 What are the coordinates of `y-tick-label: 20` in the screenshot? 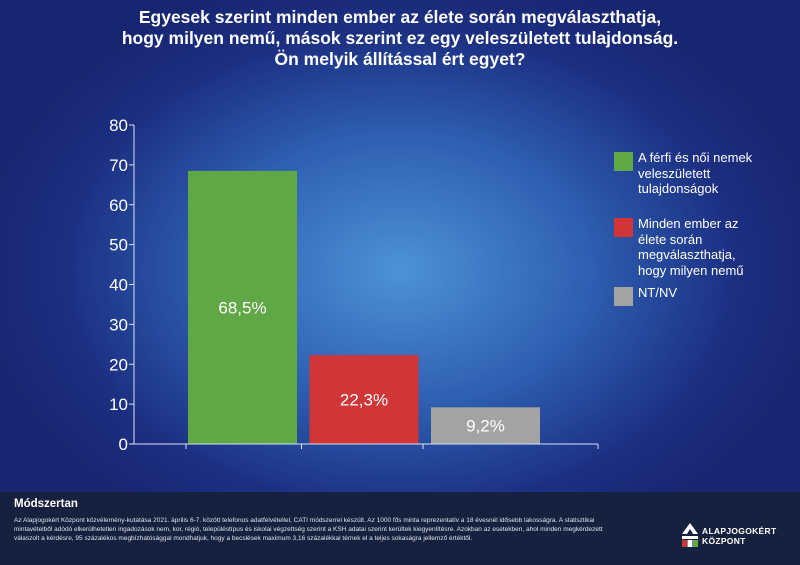 It's located at (118, 364).